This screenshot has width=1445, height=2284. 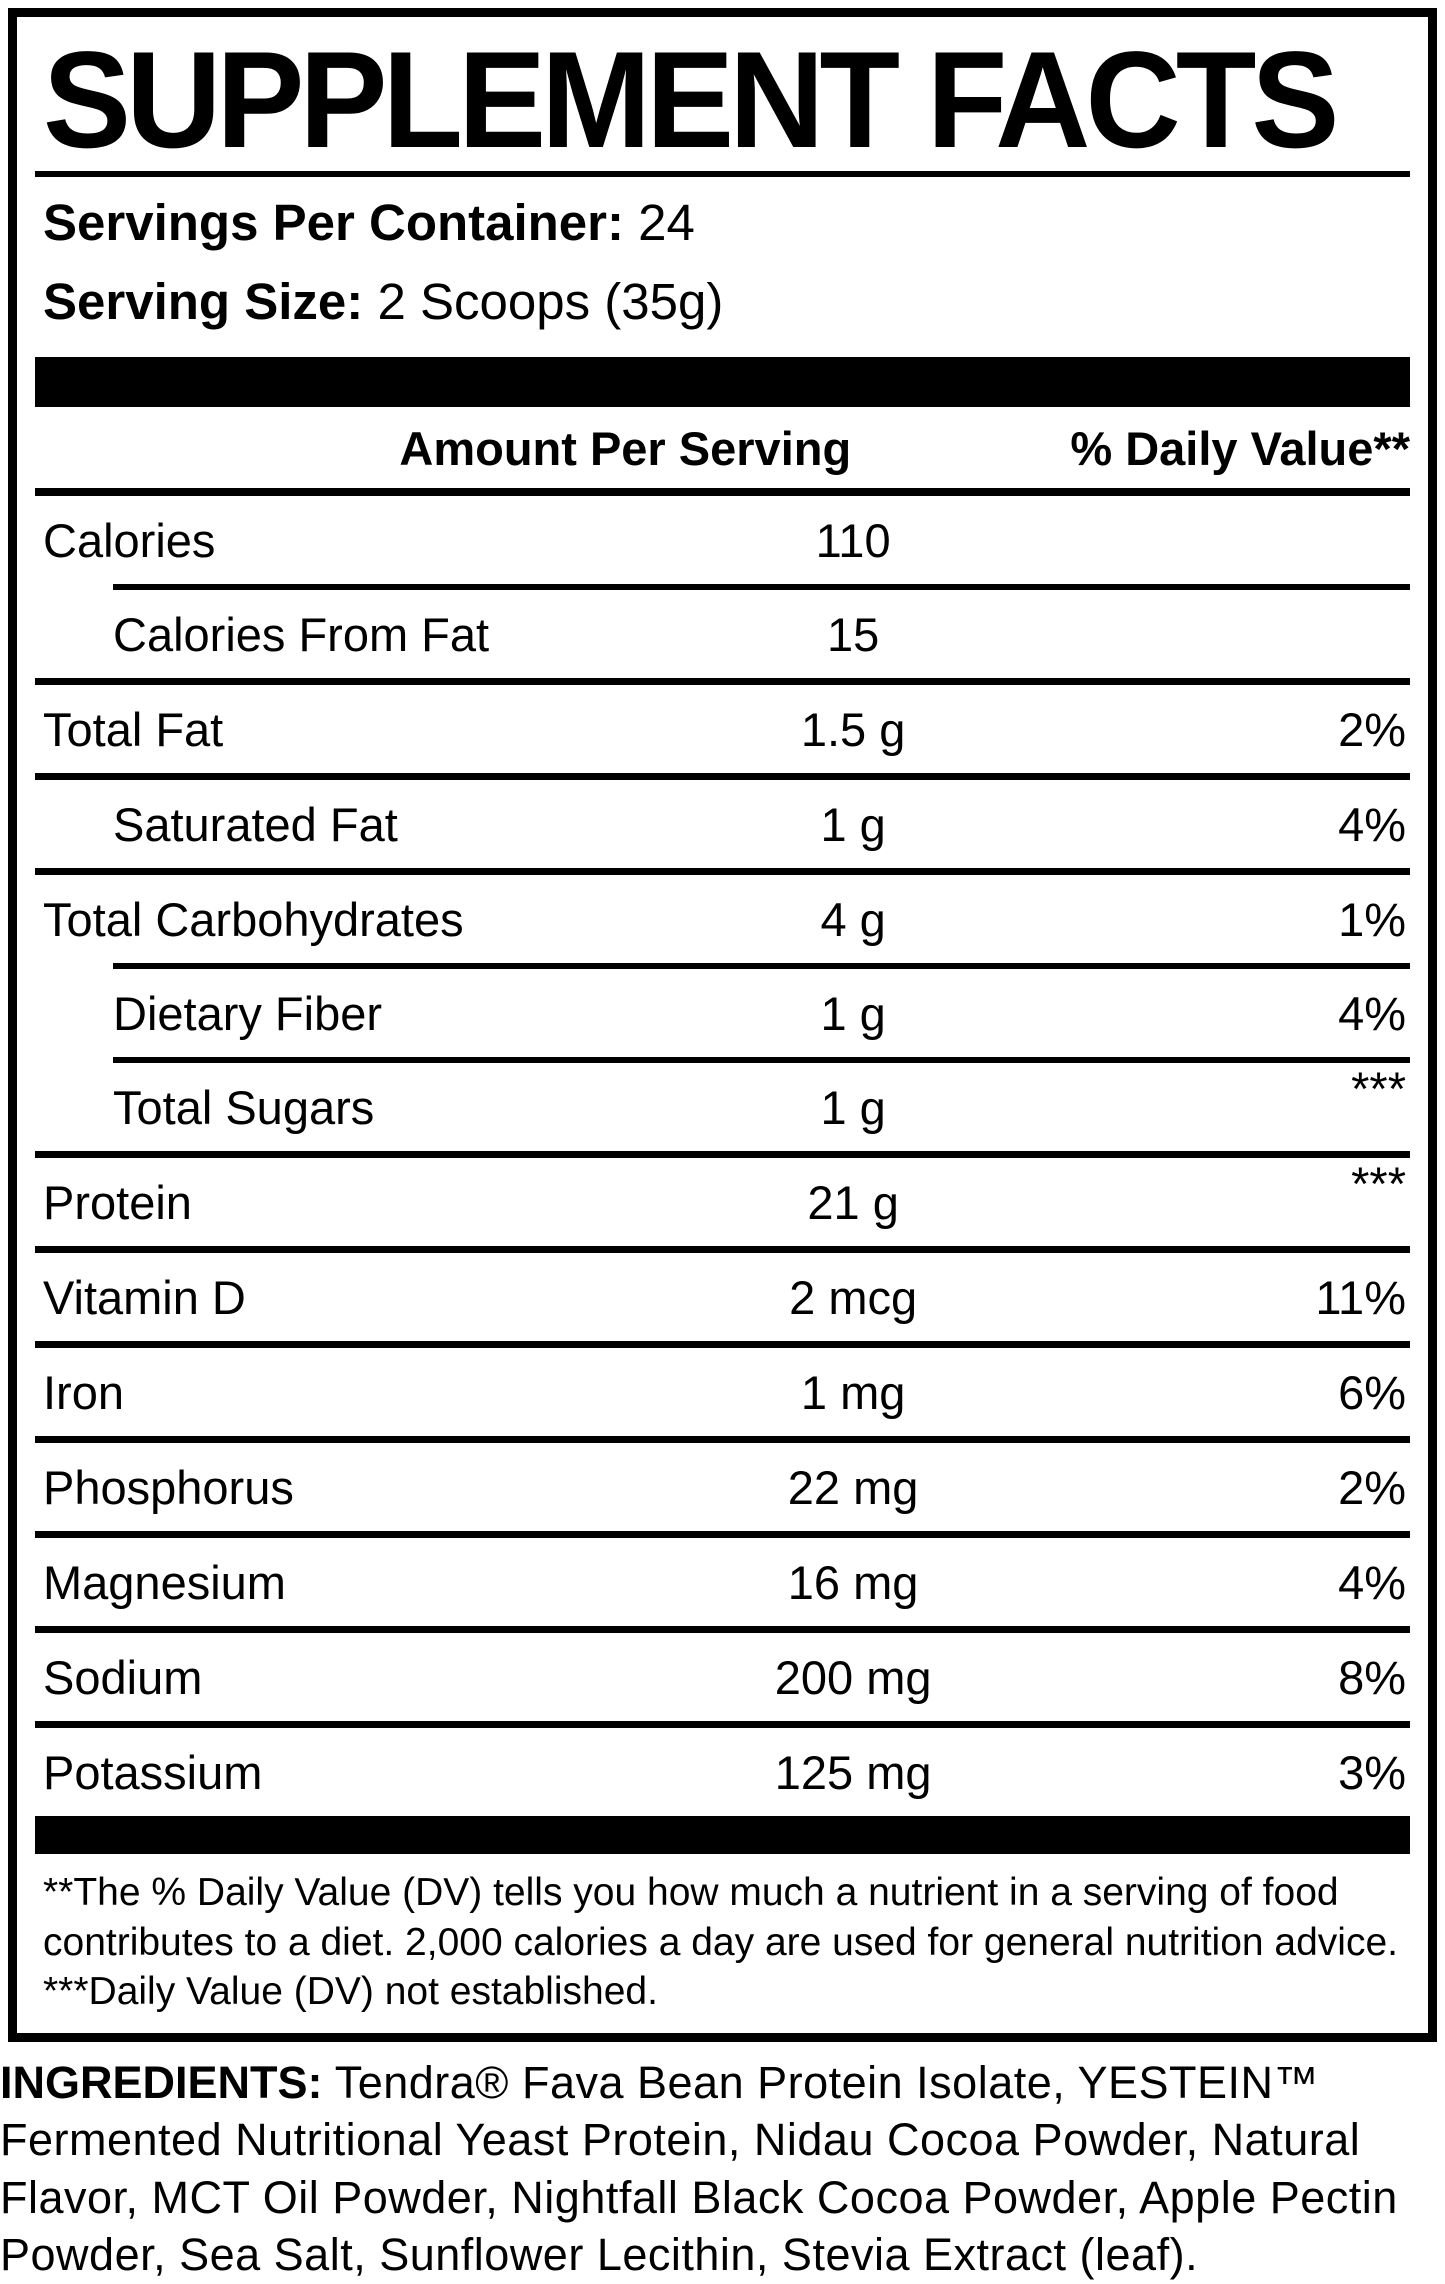 What do you see at coordinates (123, 1677) in the screenshot?
I see `nutrient-name: Sodium` at bounding box center [123, 1677].